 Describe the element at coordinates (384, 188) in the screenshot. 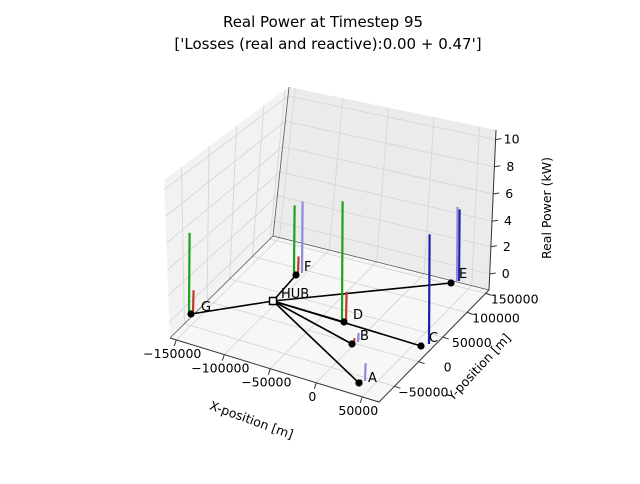

I see `right-back-pane` at that location.